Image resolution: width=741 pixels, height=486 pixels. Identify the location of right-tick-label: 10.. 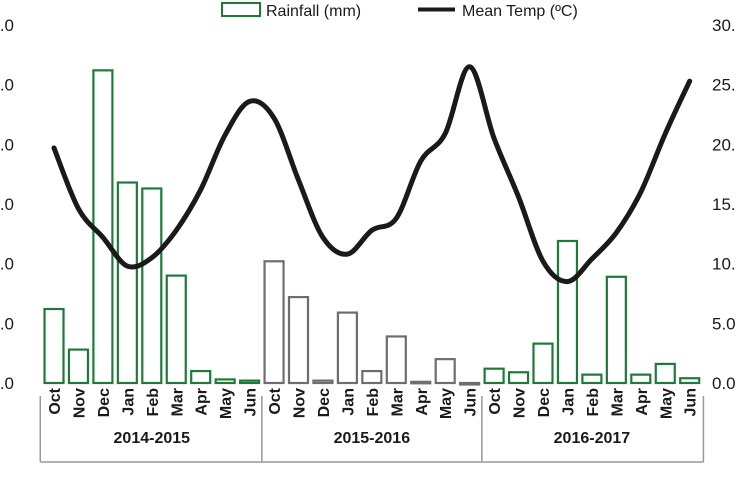
(724, 264).